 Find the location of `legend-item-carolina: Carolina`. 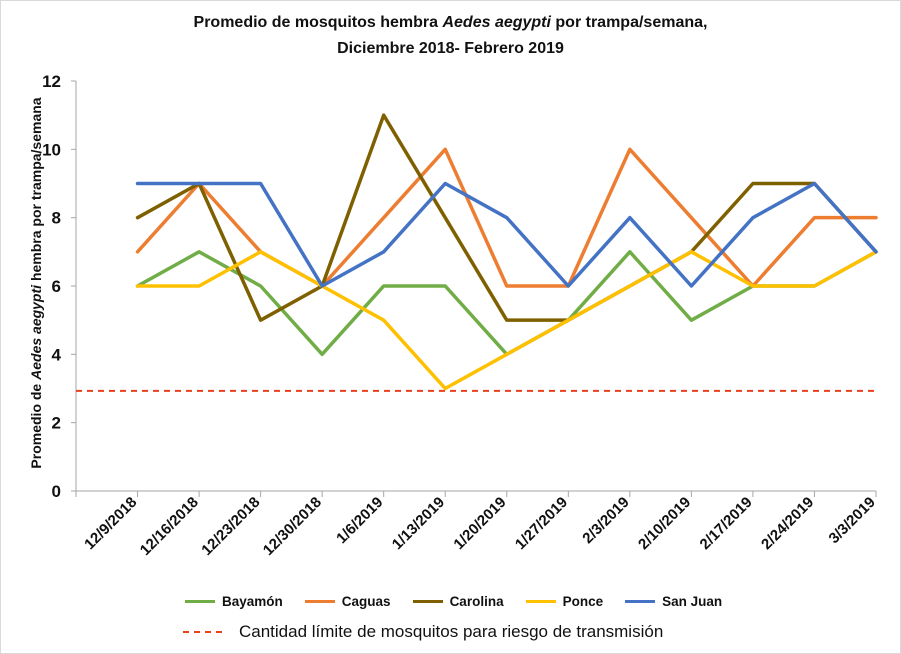

legend-item-carolina: Carolina is located at coordinates (458, 601).